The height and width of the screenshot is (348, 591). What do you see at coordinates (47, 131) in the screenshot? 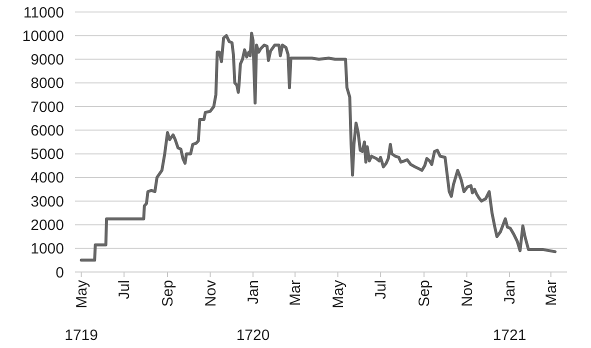
I see `y-tick-label: 6000` at bounding box center [47, 131].